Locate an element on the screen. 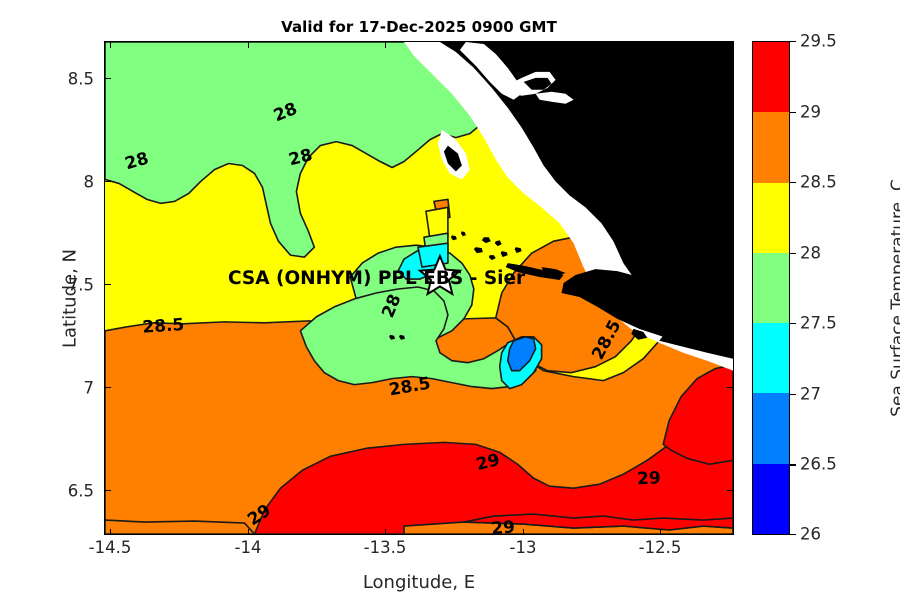 This screenshot has width=900, height=600. colorbar-tick-label: 28.5 is located at coordinates (818, 182).